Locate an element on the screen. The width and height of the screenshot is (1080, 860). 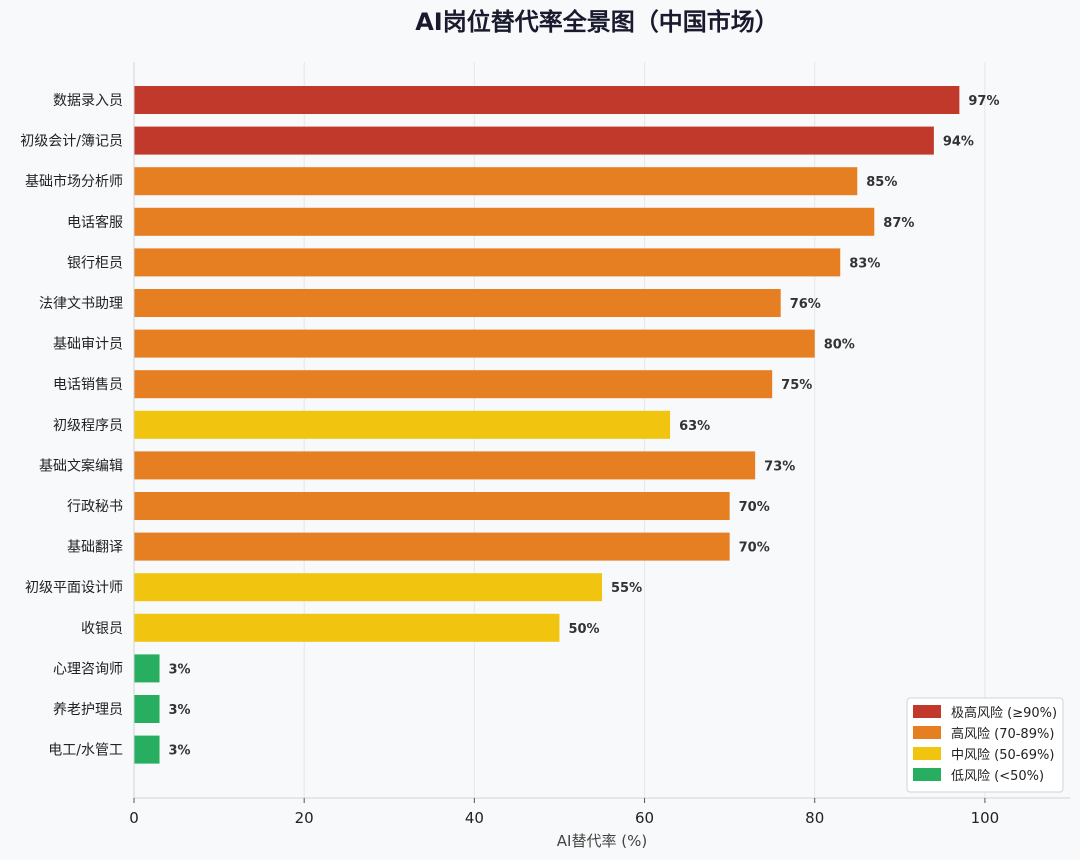
y-tick-label: 养老护理员 is located at coordinates (88, 710).